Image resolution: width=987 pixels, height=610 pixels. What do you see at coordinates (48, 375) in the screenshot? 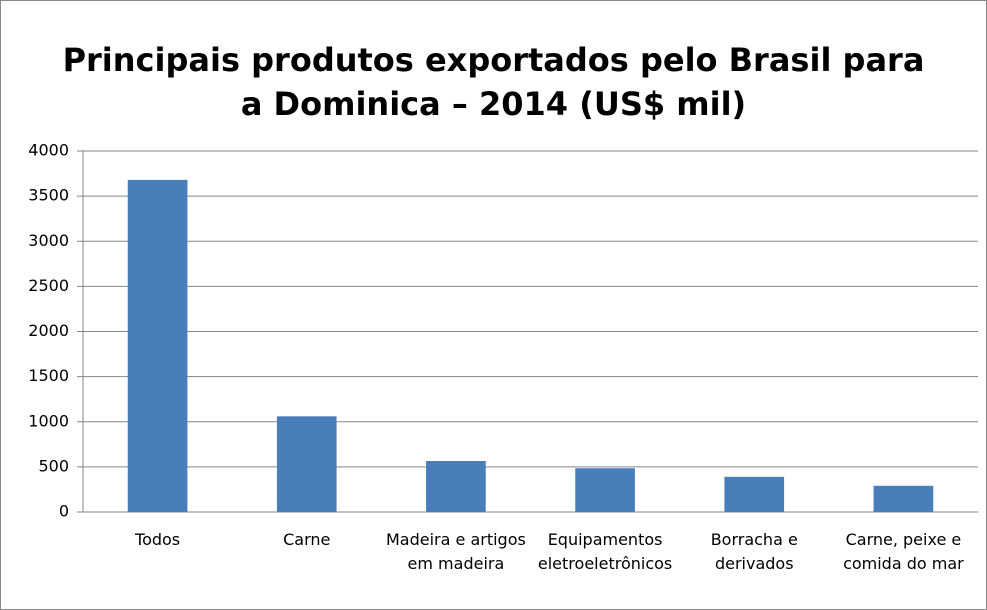
I see `y-tick-label: 1500` at bounding box center [48, 375].